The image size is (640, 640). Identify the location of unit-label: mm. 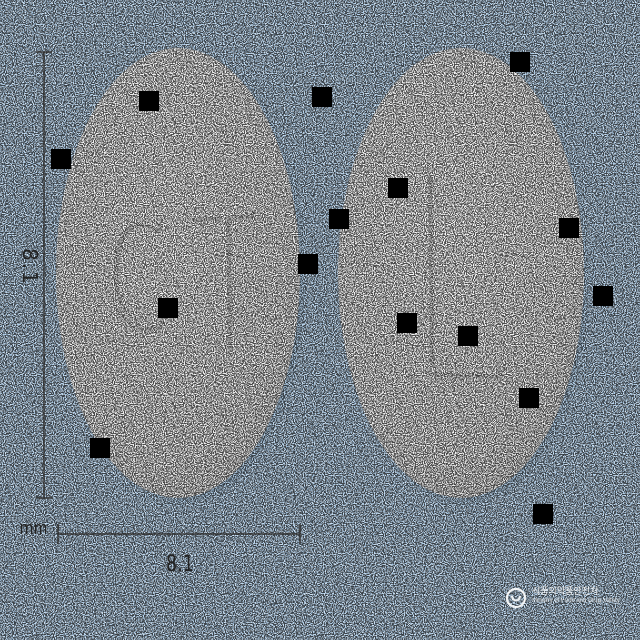
(33, 528).